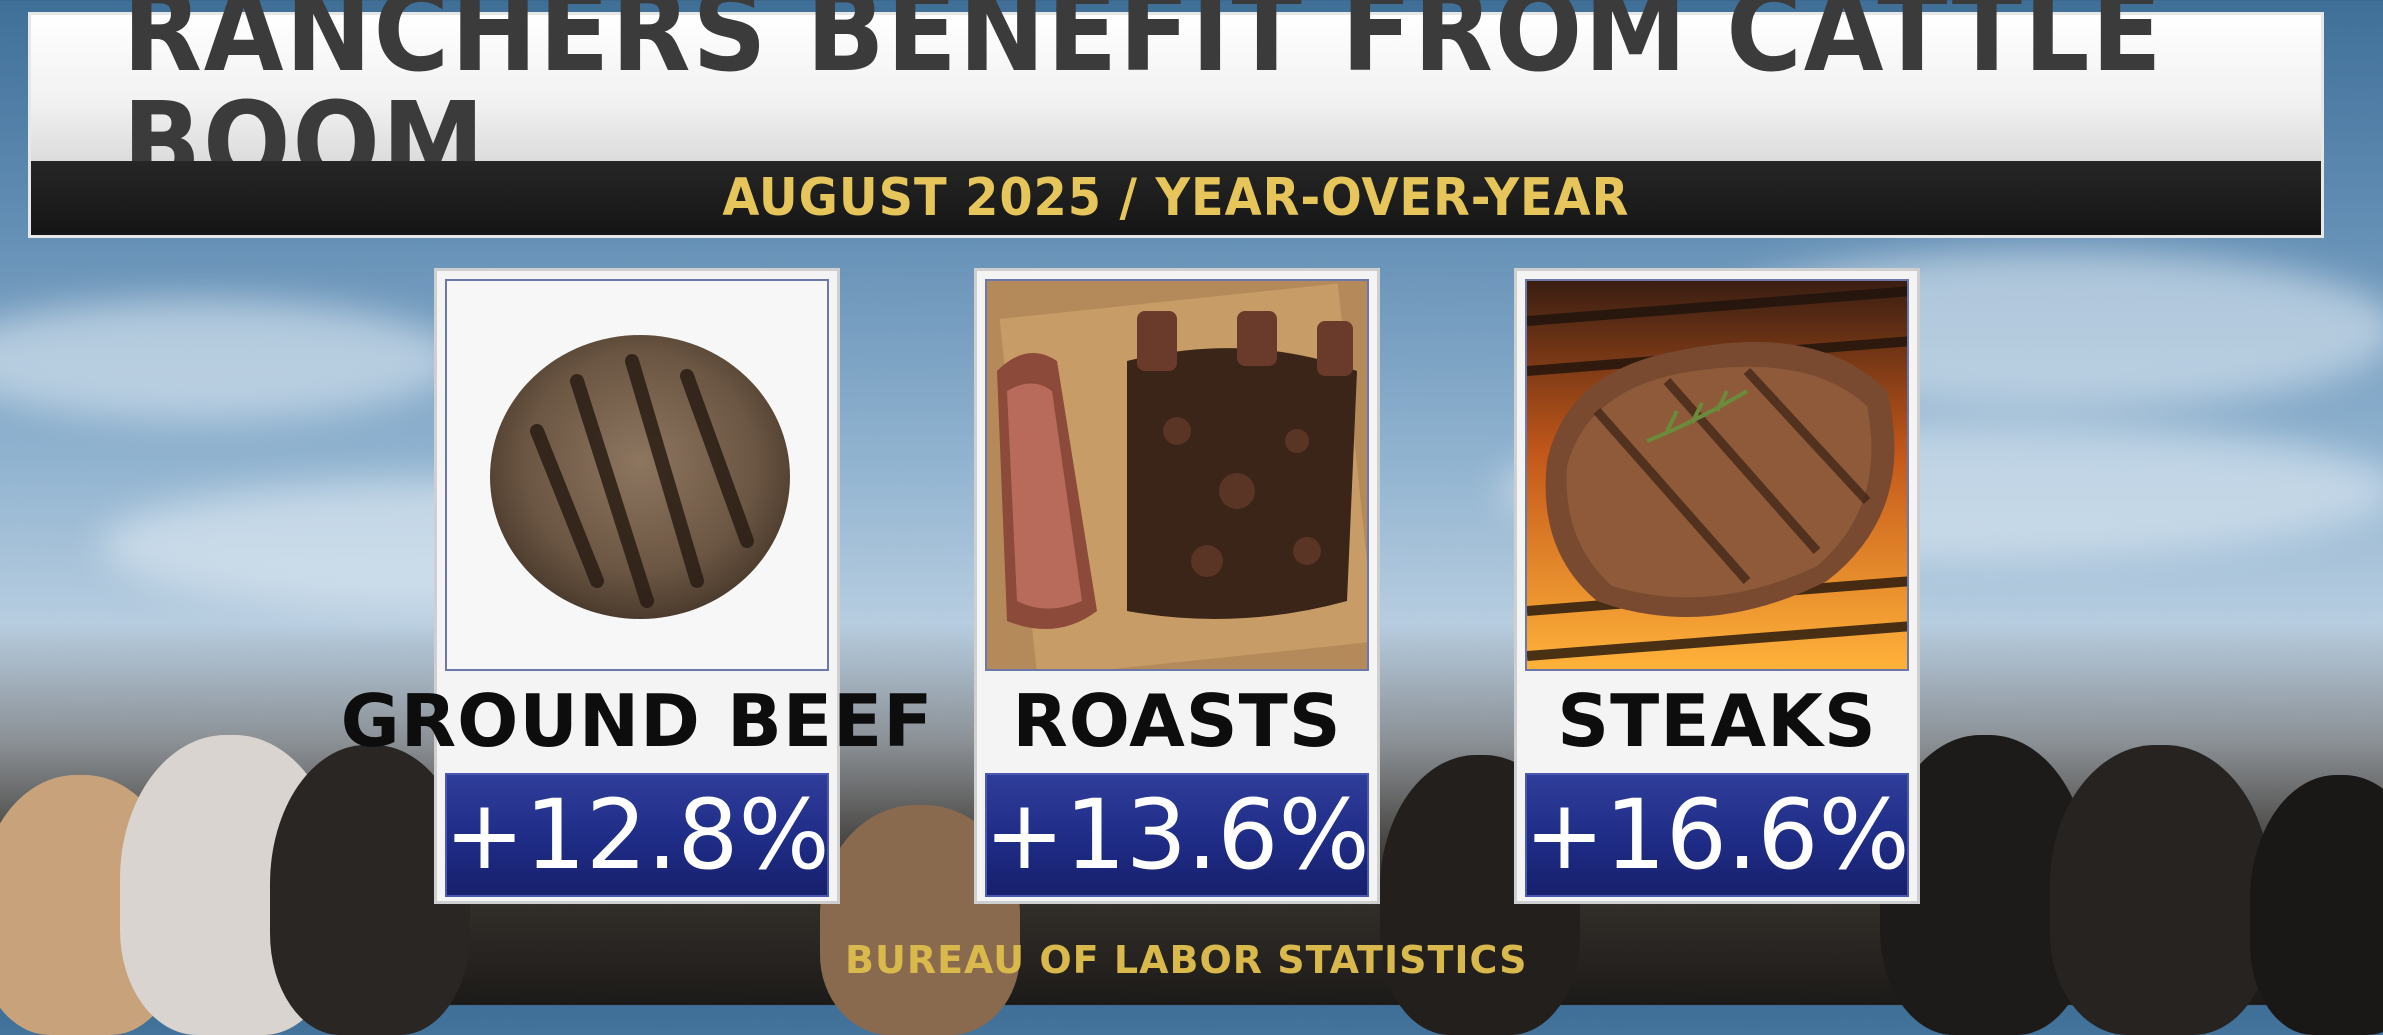  I want to click on percent-change-badge: +13.6%, so click(1177, 835).